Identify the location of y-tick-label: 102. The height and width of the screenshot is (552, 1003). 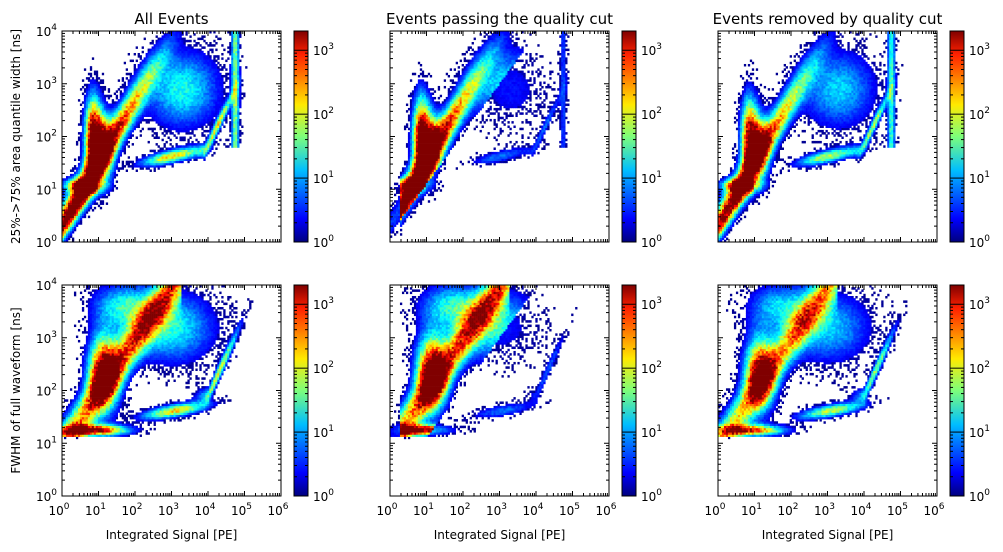
(46, 137).